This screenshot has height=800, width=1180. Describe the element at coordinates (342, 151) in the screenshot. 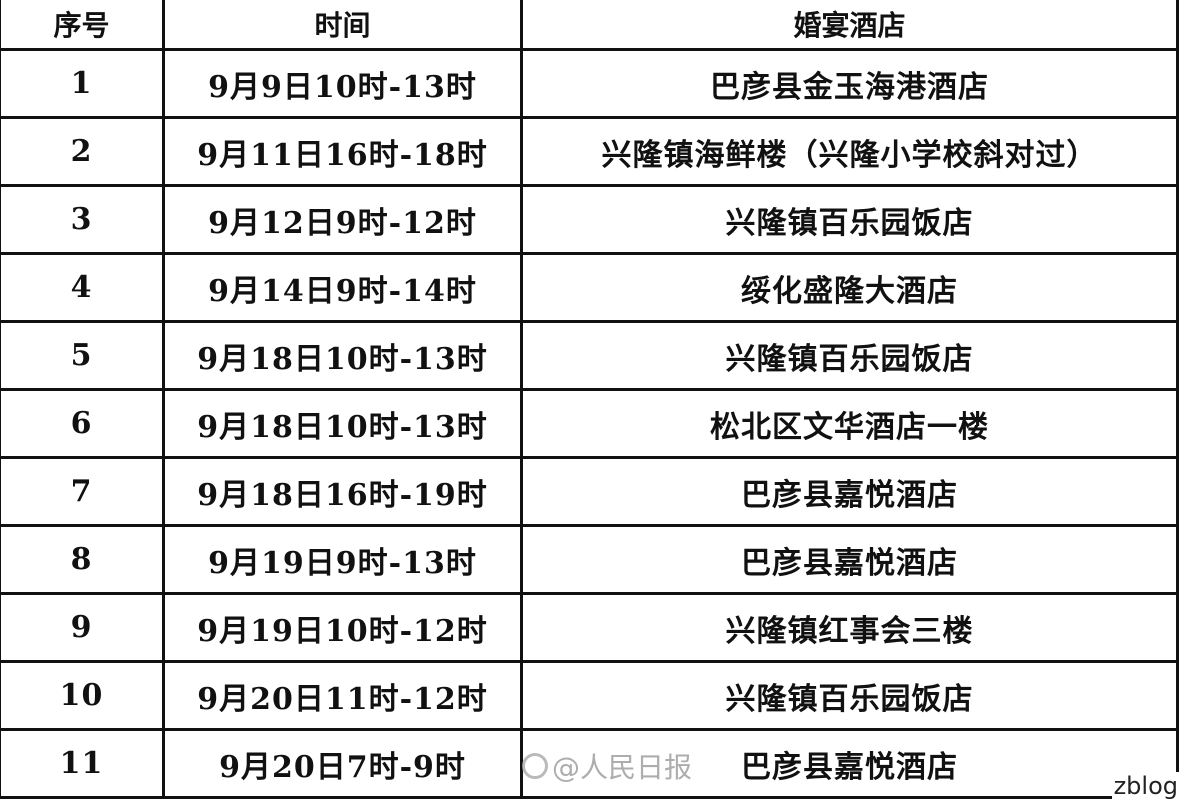

I see `cell-time: 9月11日16时-18时` at that location.